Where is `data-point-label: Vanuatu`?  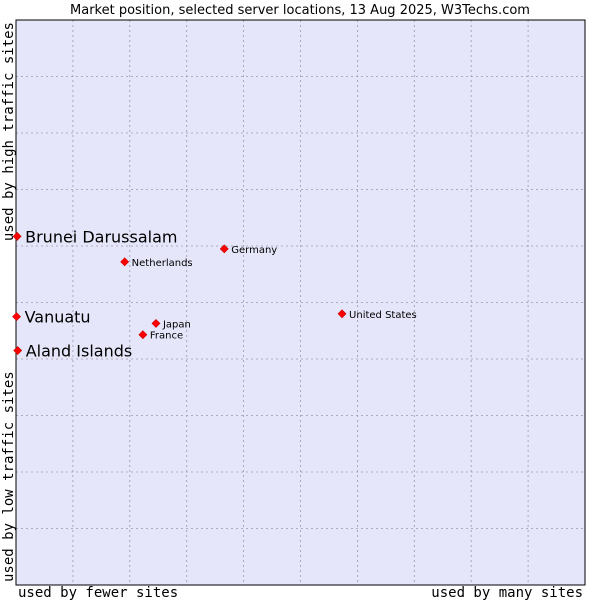 data-point-label: Vanuatu is located at coordinates (58, 317).